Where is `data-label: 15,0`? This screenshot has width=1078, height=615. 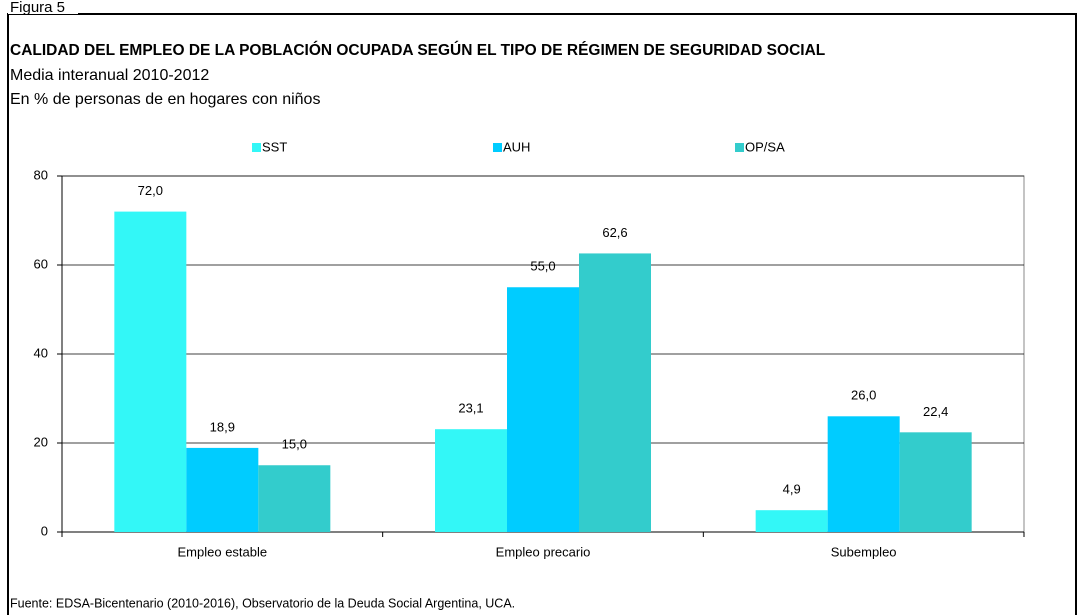
data-label: 15,0 is located at coordinates (294, 444).